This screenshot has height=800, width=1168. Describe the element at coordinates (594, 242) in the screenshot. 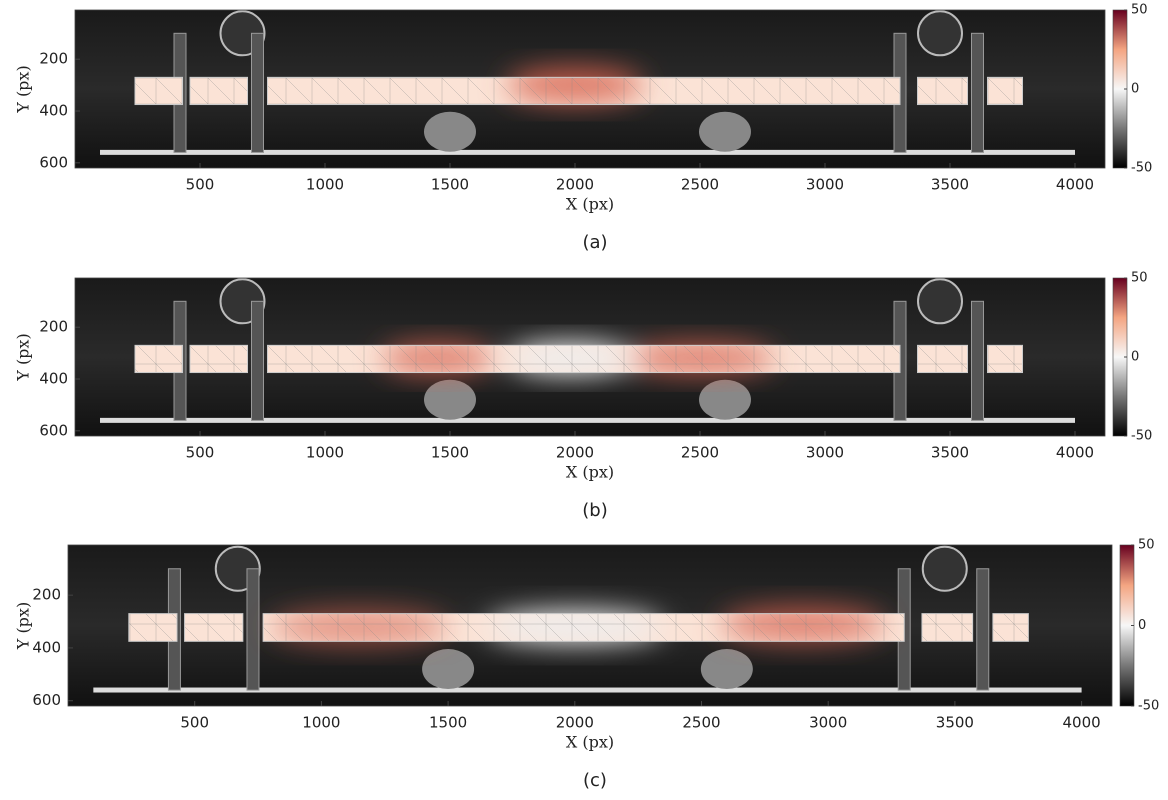

I see `caption: (a)` at that location.